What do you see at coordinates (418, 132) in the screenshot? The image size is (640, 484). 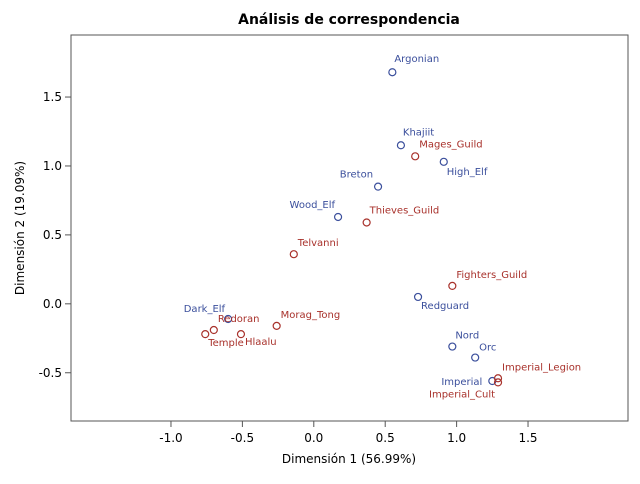 I see `point-label-khajiit: Khajiit` at bounding box center [418, 132].